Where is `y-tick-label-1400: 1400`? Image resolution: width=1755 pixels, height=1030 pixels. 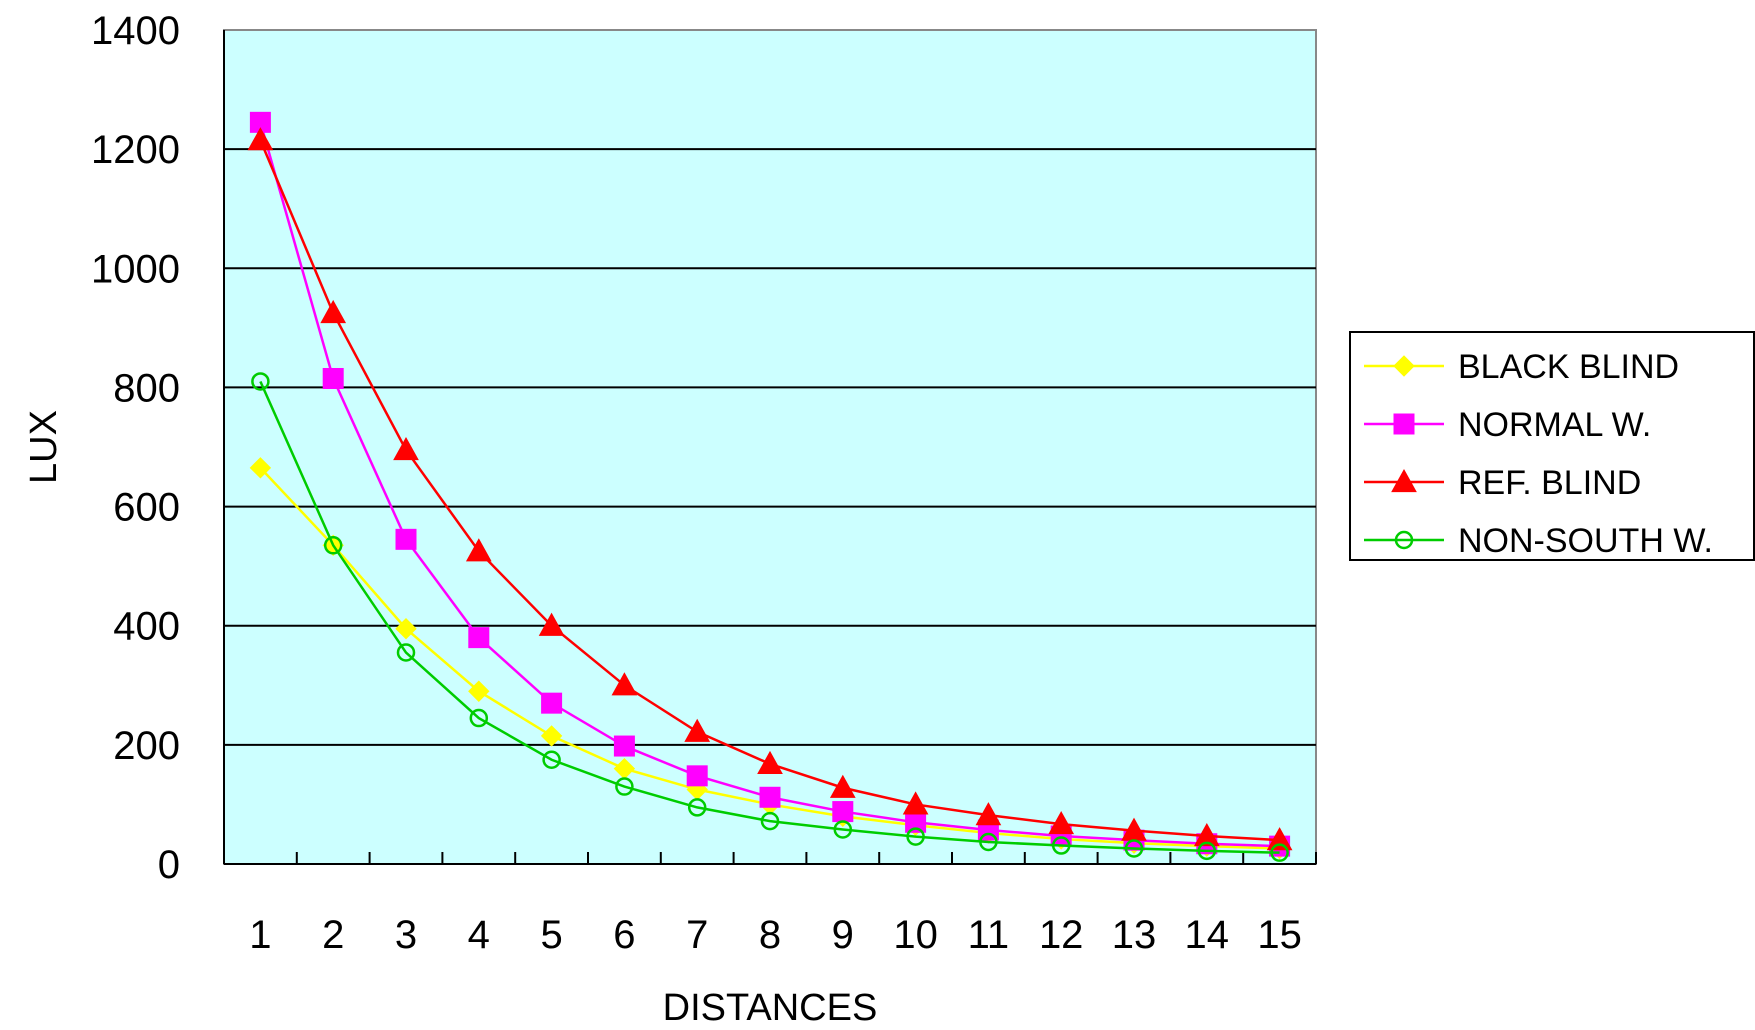 y-tick-label-1400: 1400 is located at coordinates (135, 31).